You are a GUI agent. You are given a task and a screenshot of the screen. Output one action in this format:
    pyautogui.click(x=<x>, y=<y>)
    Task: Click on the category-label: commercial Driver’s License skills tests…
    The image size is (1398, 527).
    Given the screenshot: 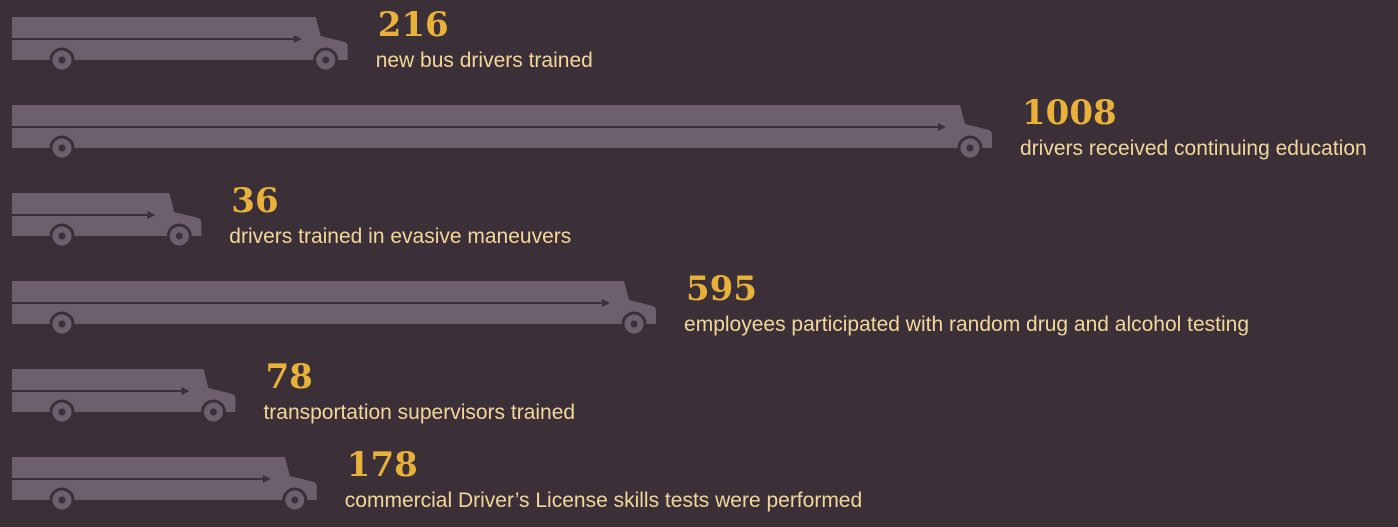 What is the action you would take?
    pyautogui.click(x=603, y=500)
    